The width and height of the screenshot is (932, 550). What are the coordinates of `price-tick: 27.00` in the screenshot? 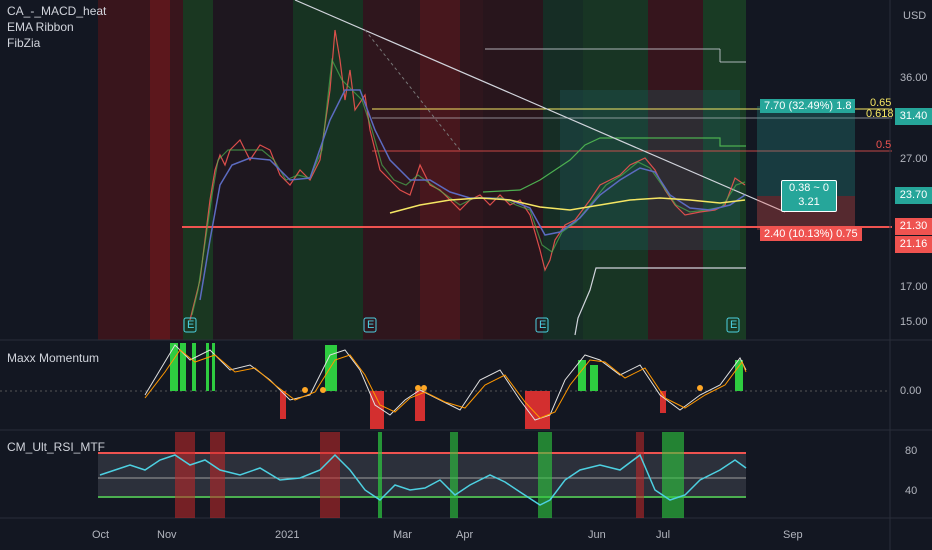 It's located at (914, 159).